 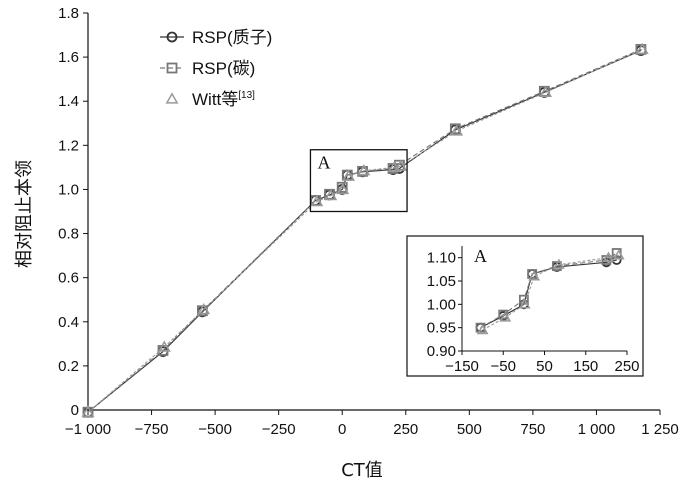 I want to click on annotation-layer: A, so click(x=358, y=181).